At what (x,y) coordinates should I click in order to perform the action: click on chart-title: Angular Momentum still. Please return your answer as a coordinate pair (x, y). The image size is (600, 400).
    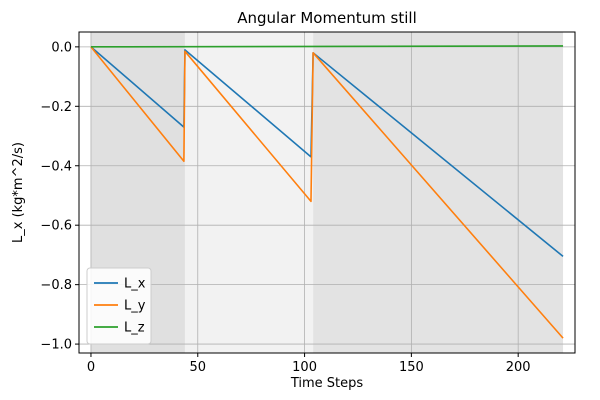
    Looking at the image, I should click on (327, 18).